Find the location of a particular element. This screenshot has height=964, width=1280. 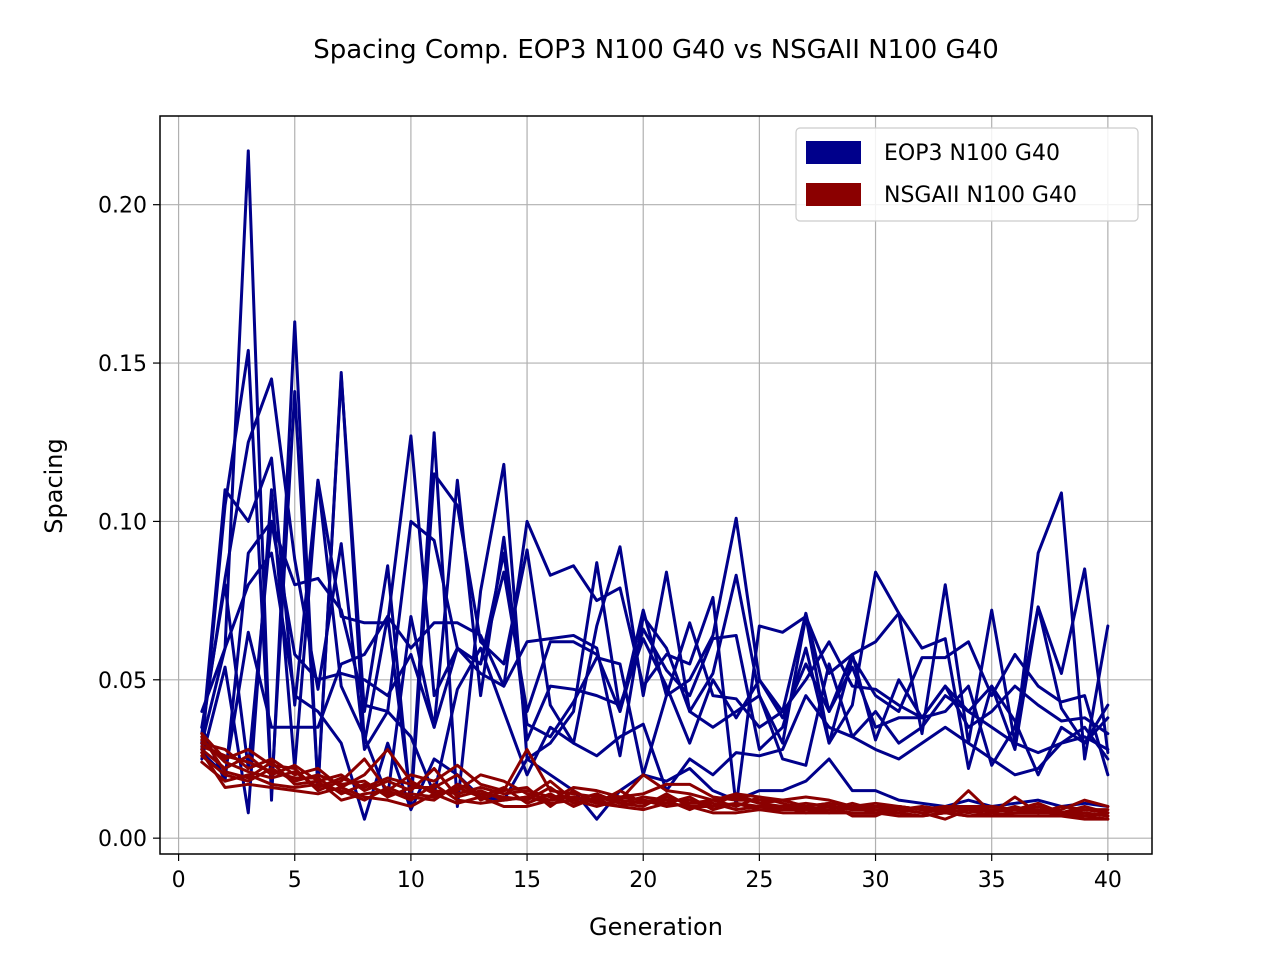

y-tick-label: 0.00 is located at coordinates (122, 839).